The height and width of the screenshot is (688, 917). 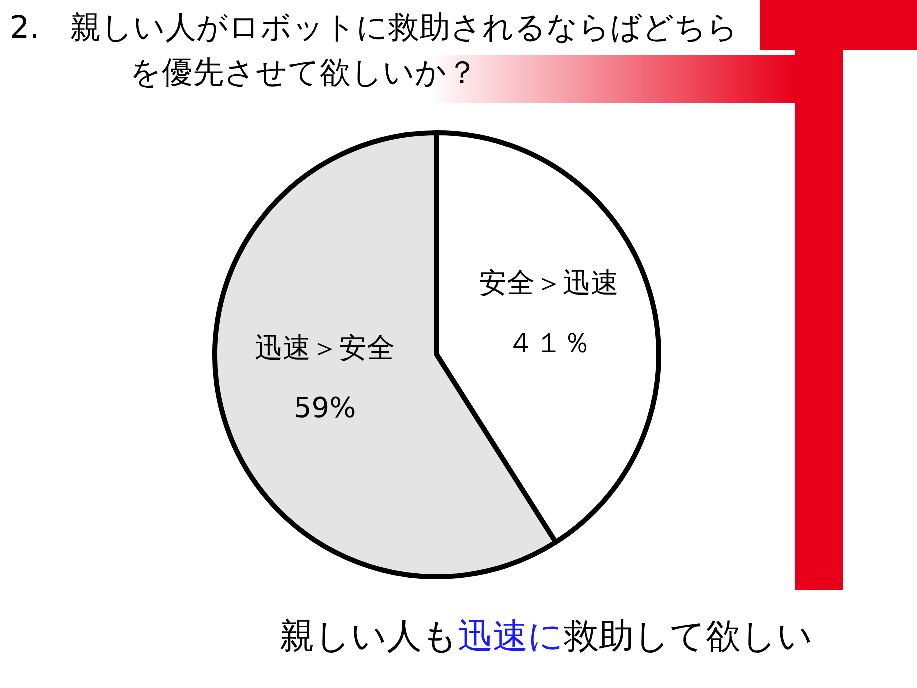 I want to click on text: 迅速に, so click(x=511, y=637).